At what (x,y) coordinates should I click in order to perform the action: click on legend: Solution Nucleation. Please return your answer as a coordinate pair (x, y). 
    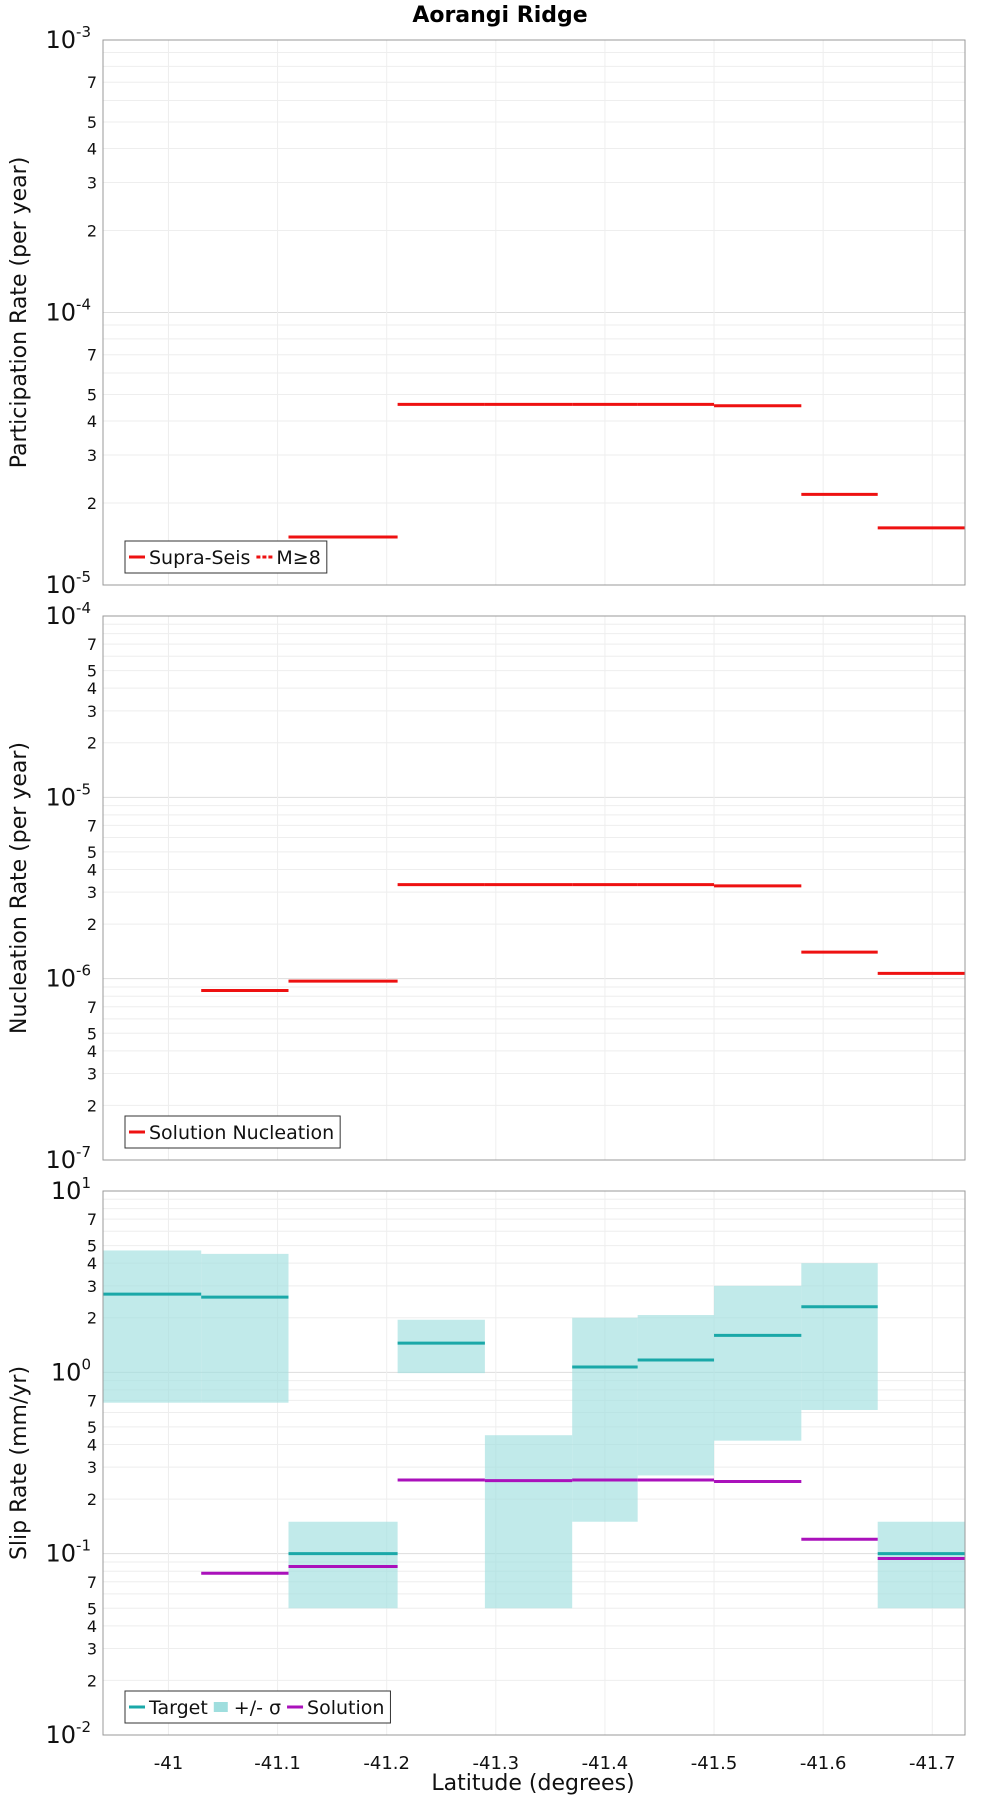
    Looking at the image, I should click on (232, 1132).